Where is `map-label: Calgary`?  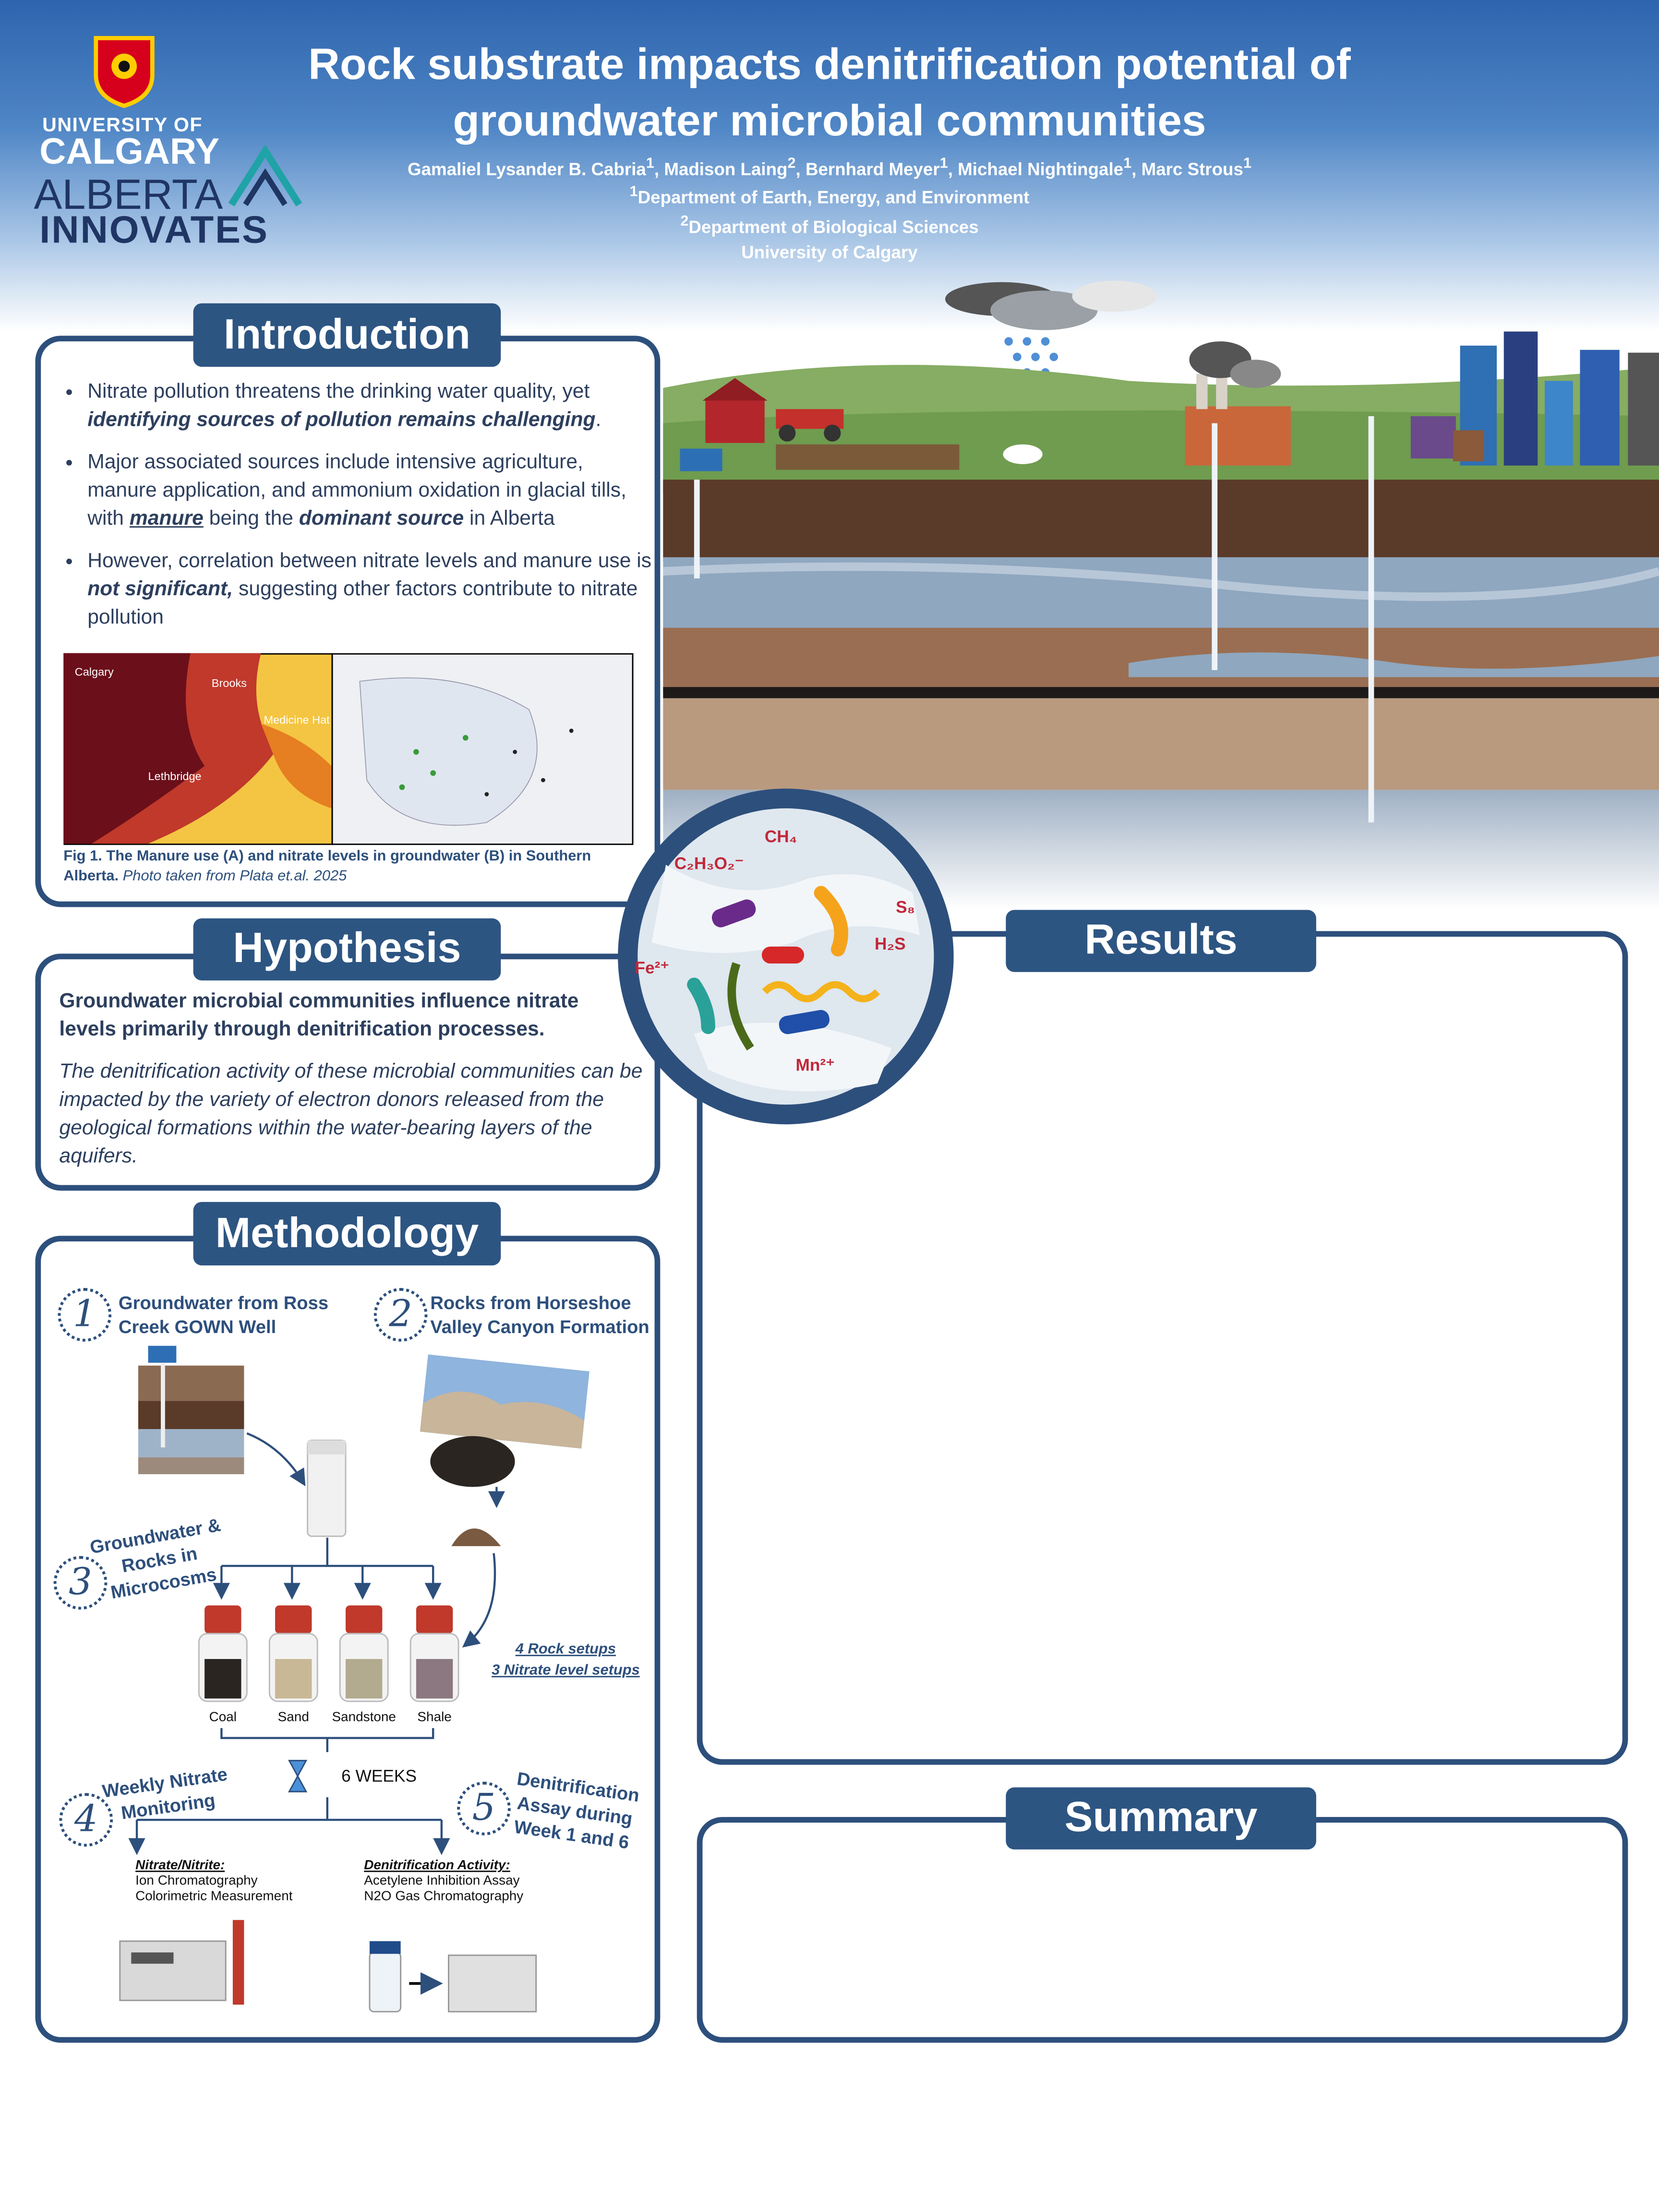 map-label: Calgary is located at coordinates (95, 672).